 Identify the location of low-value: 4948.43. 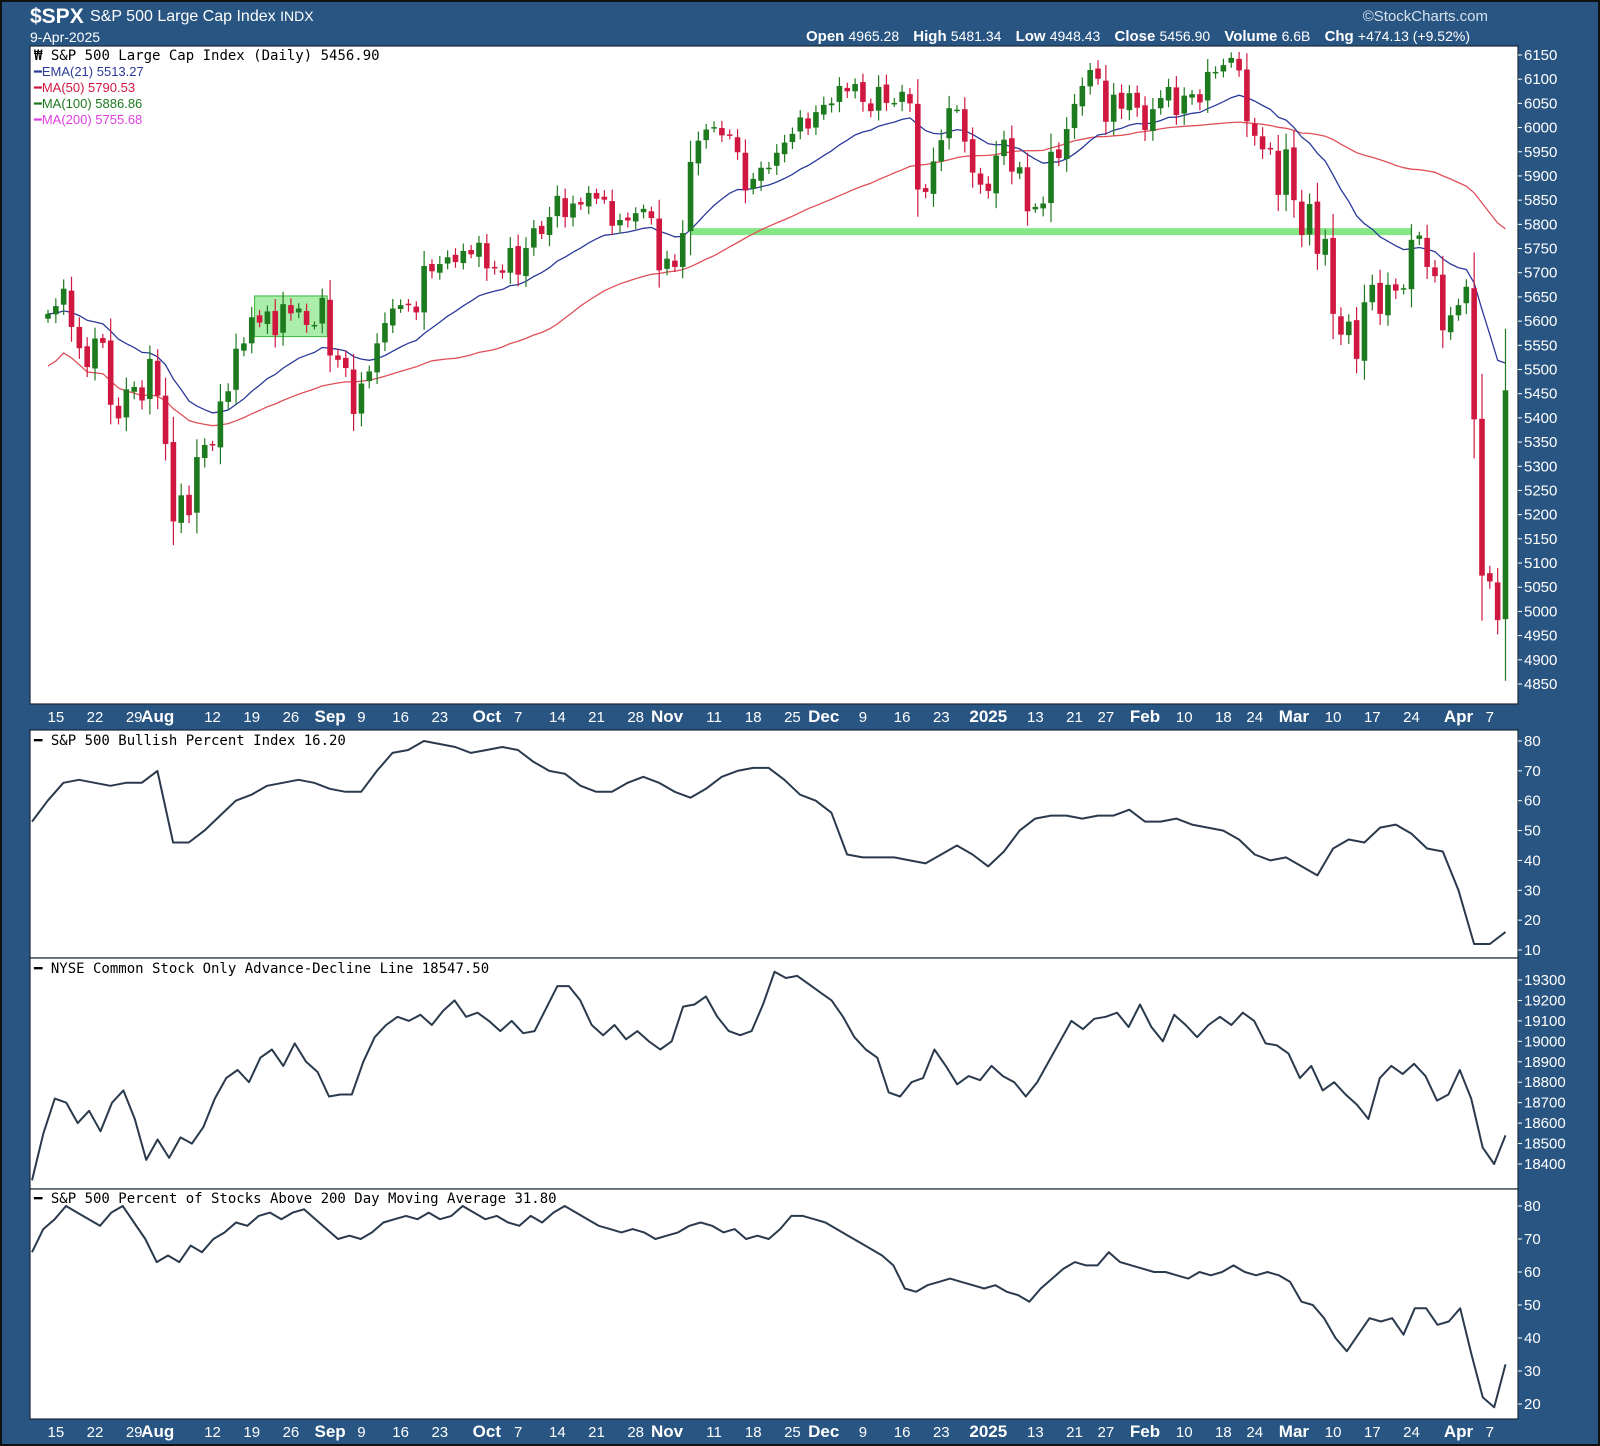
(1075, 36).